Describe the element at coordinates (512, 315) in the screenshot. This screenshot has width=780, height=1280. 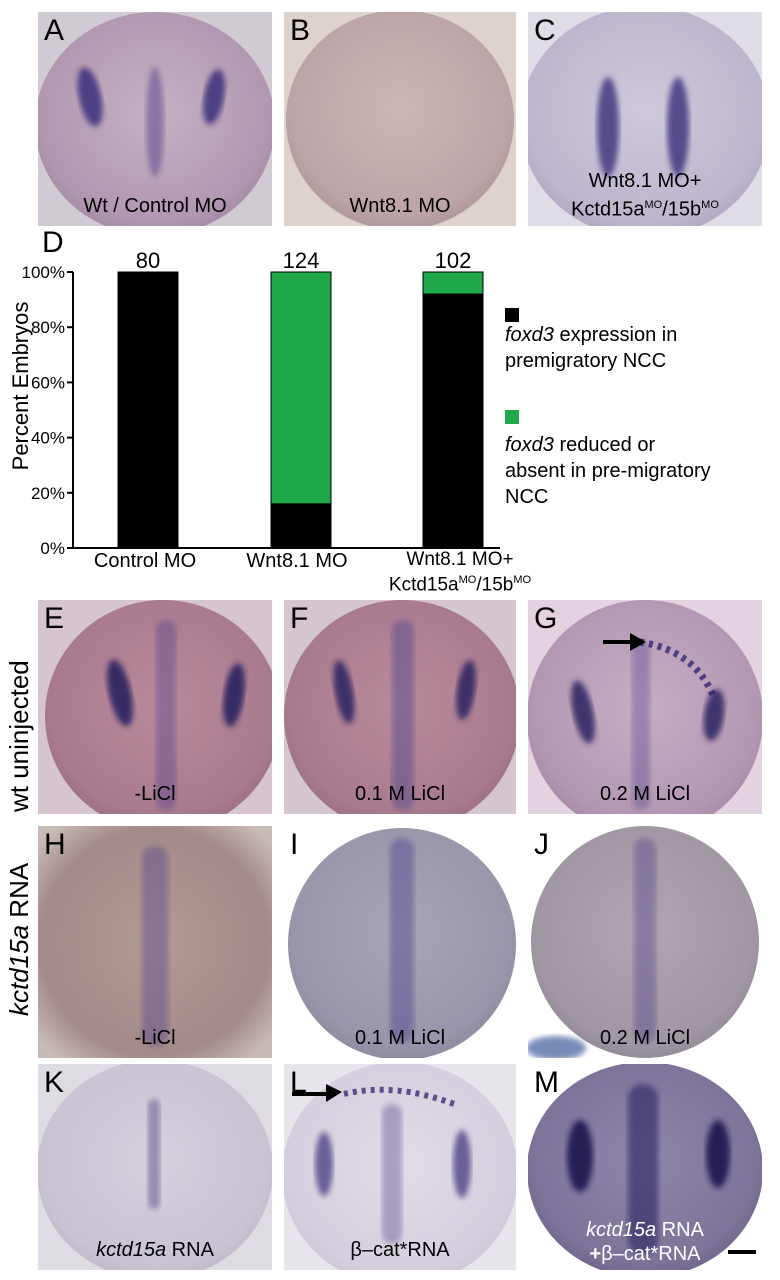
I see `legend-swatch-black` at that location.